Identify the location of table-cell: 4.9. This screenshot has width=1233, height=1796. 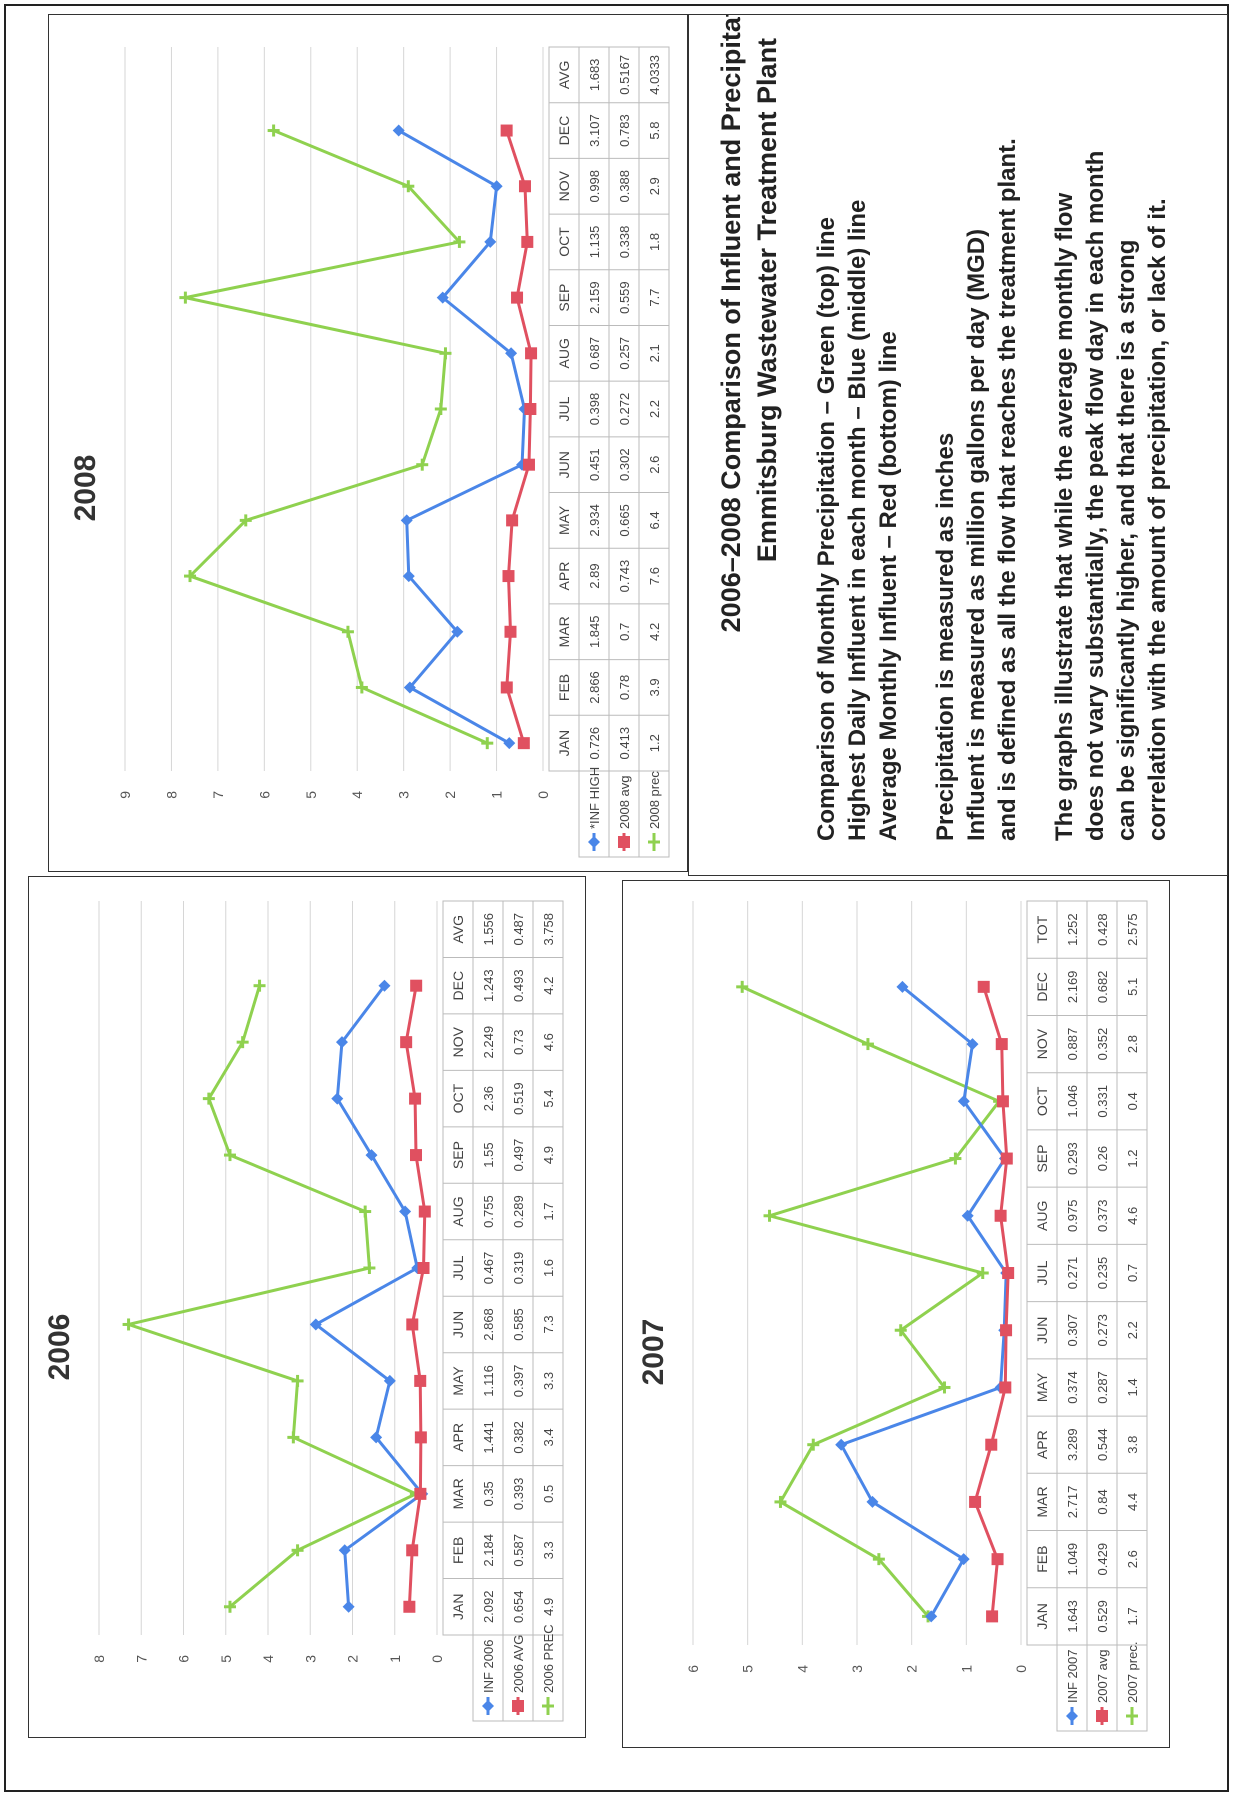
(548, 1607).